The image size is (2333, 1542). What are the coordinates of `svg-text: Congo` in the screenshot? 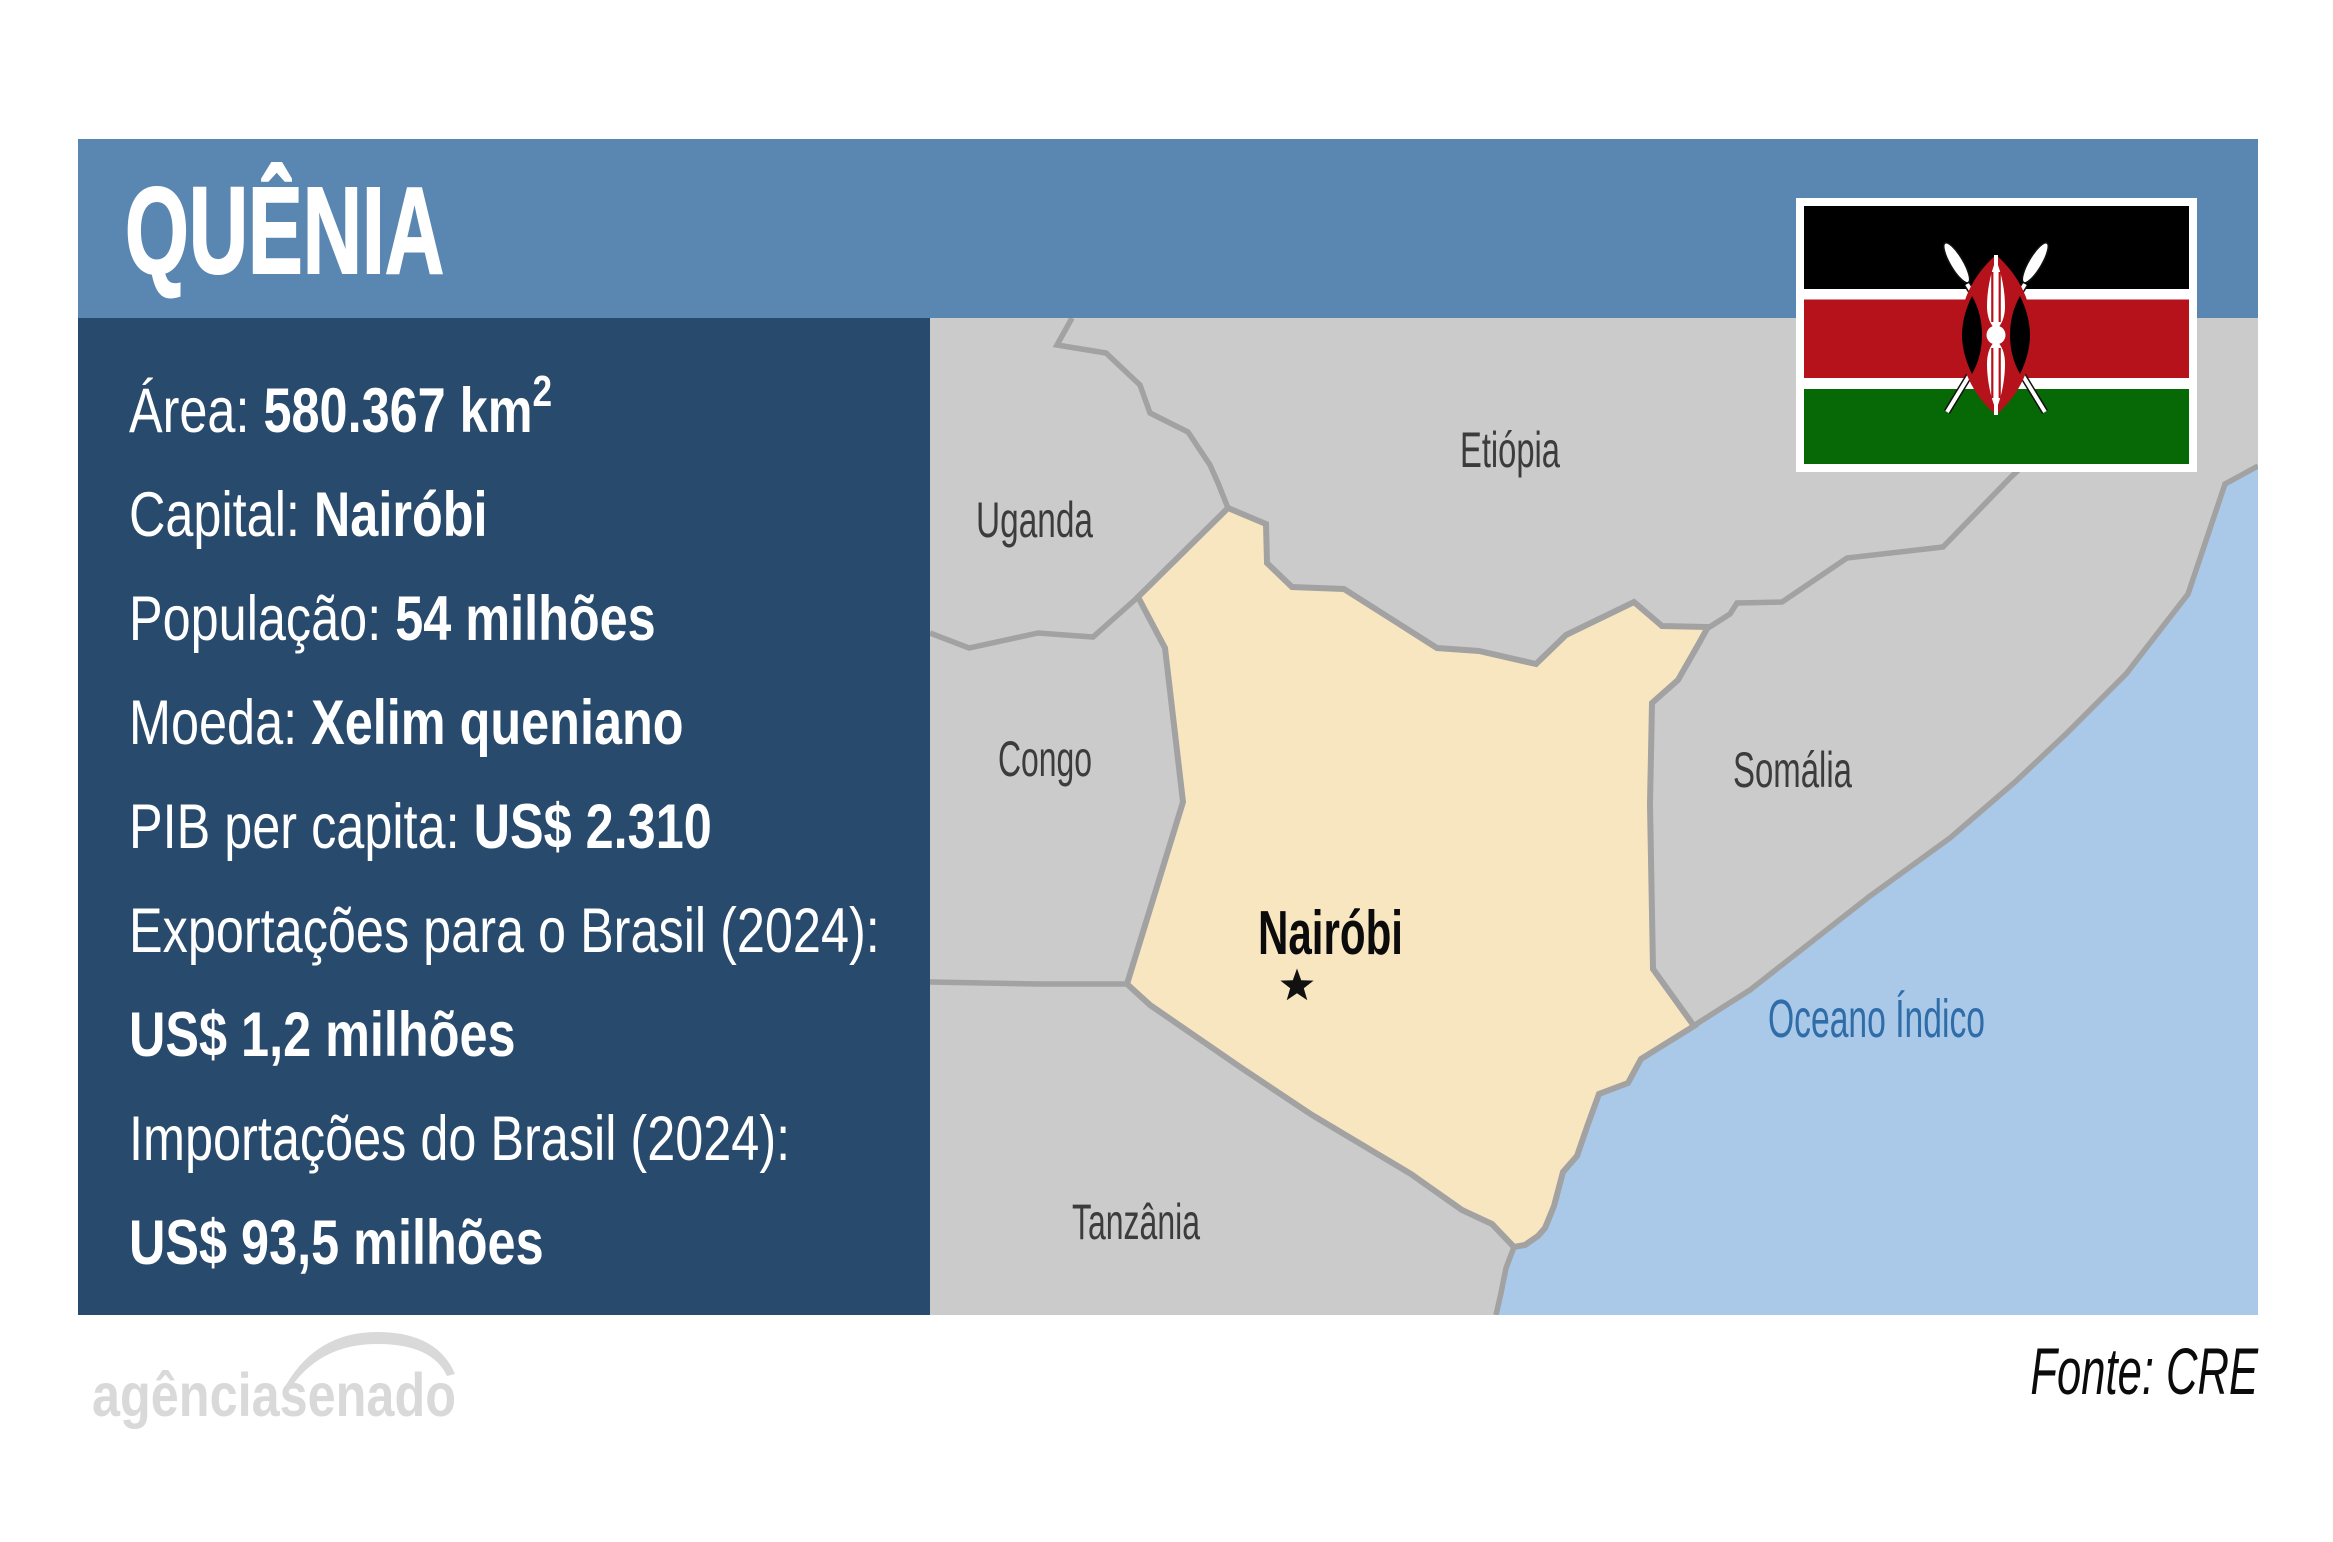 It's located at (1045, 759).